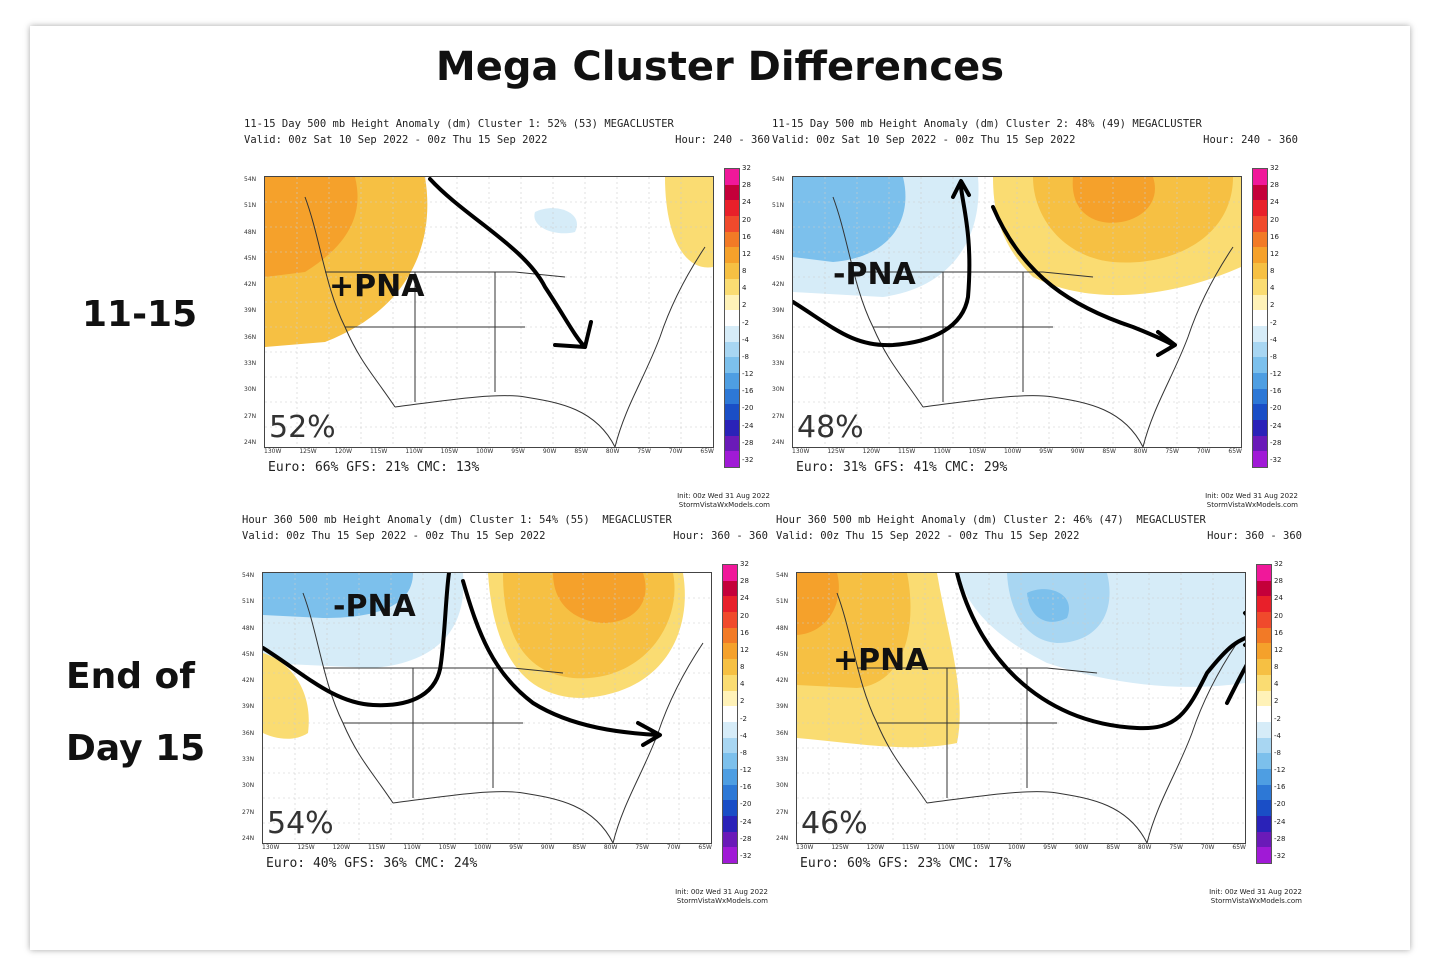 The height and width of the screenshot is (976, 1440). Describe the element at coordinates (1251, 496) in the screenshot. I see `init-time: Init: 00z Wed 31 Aug 2022` at that location.